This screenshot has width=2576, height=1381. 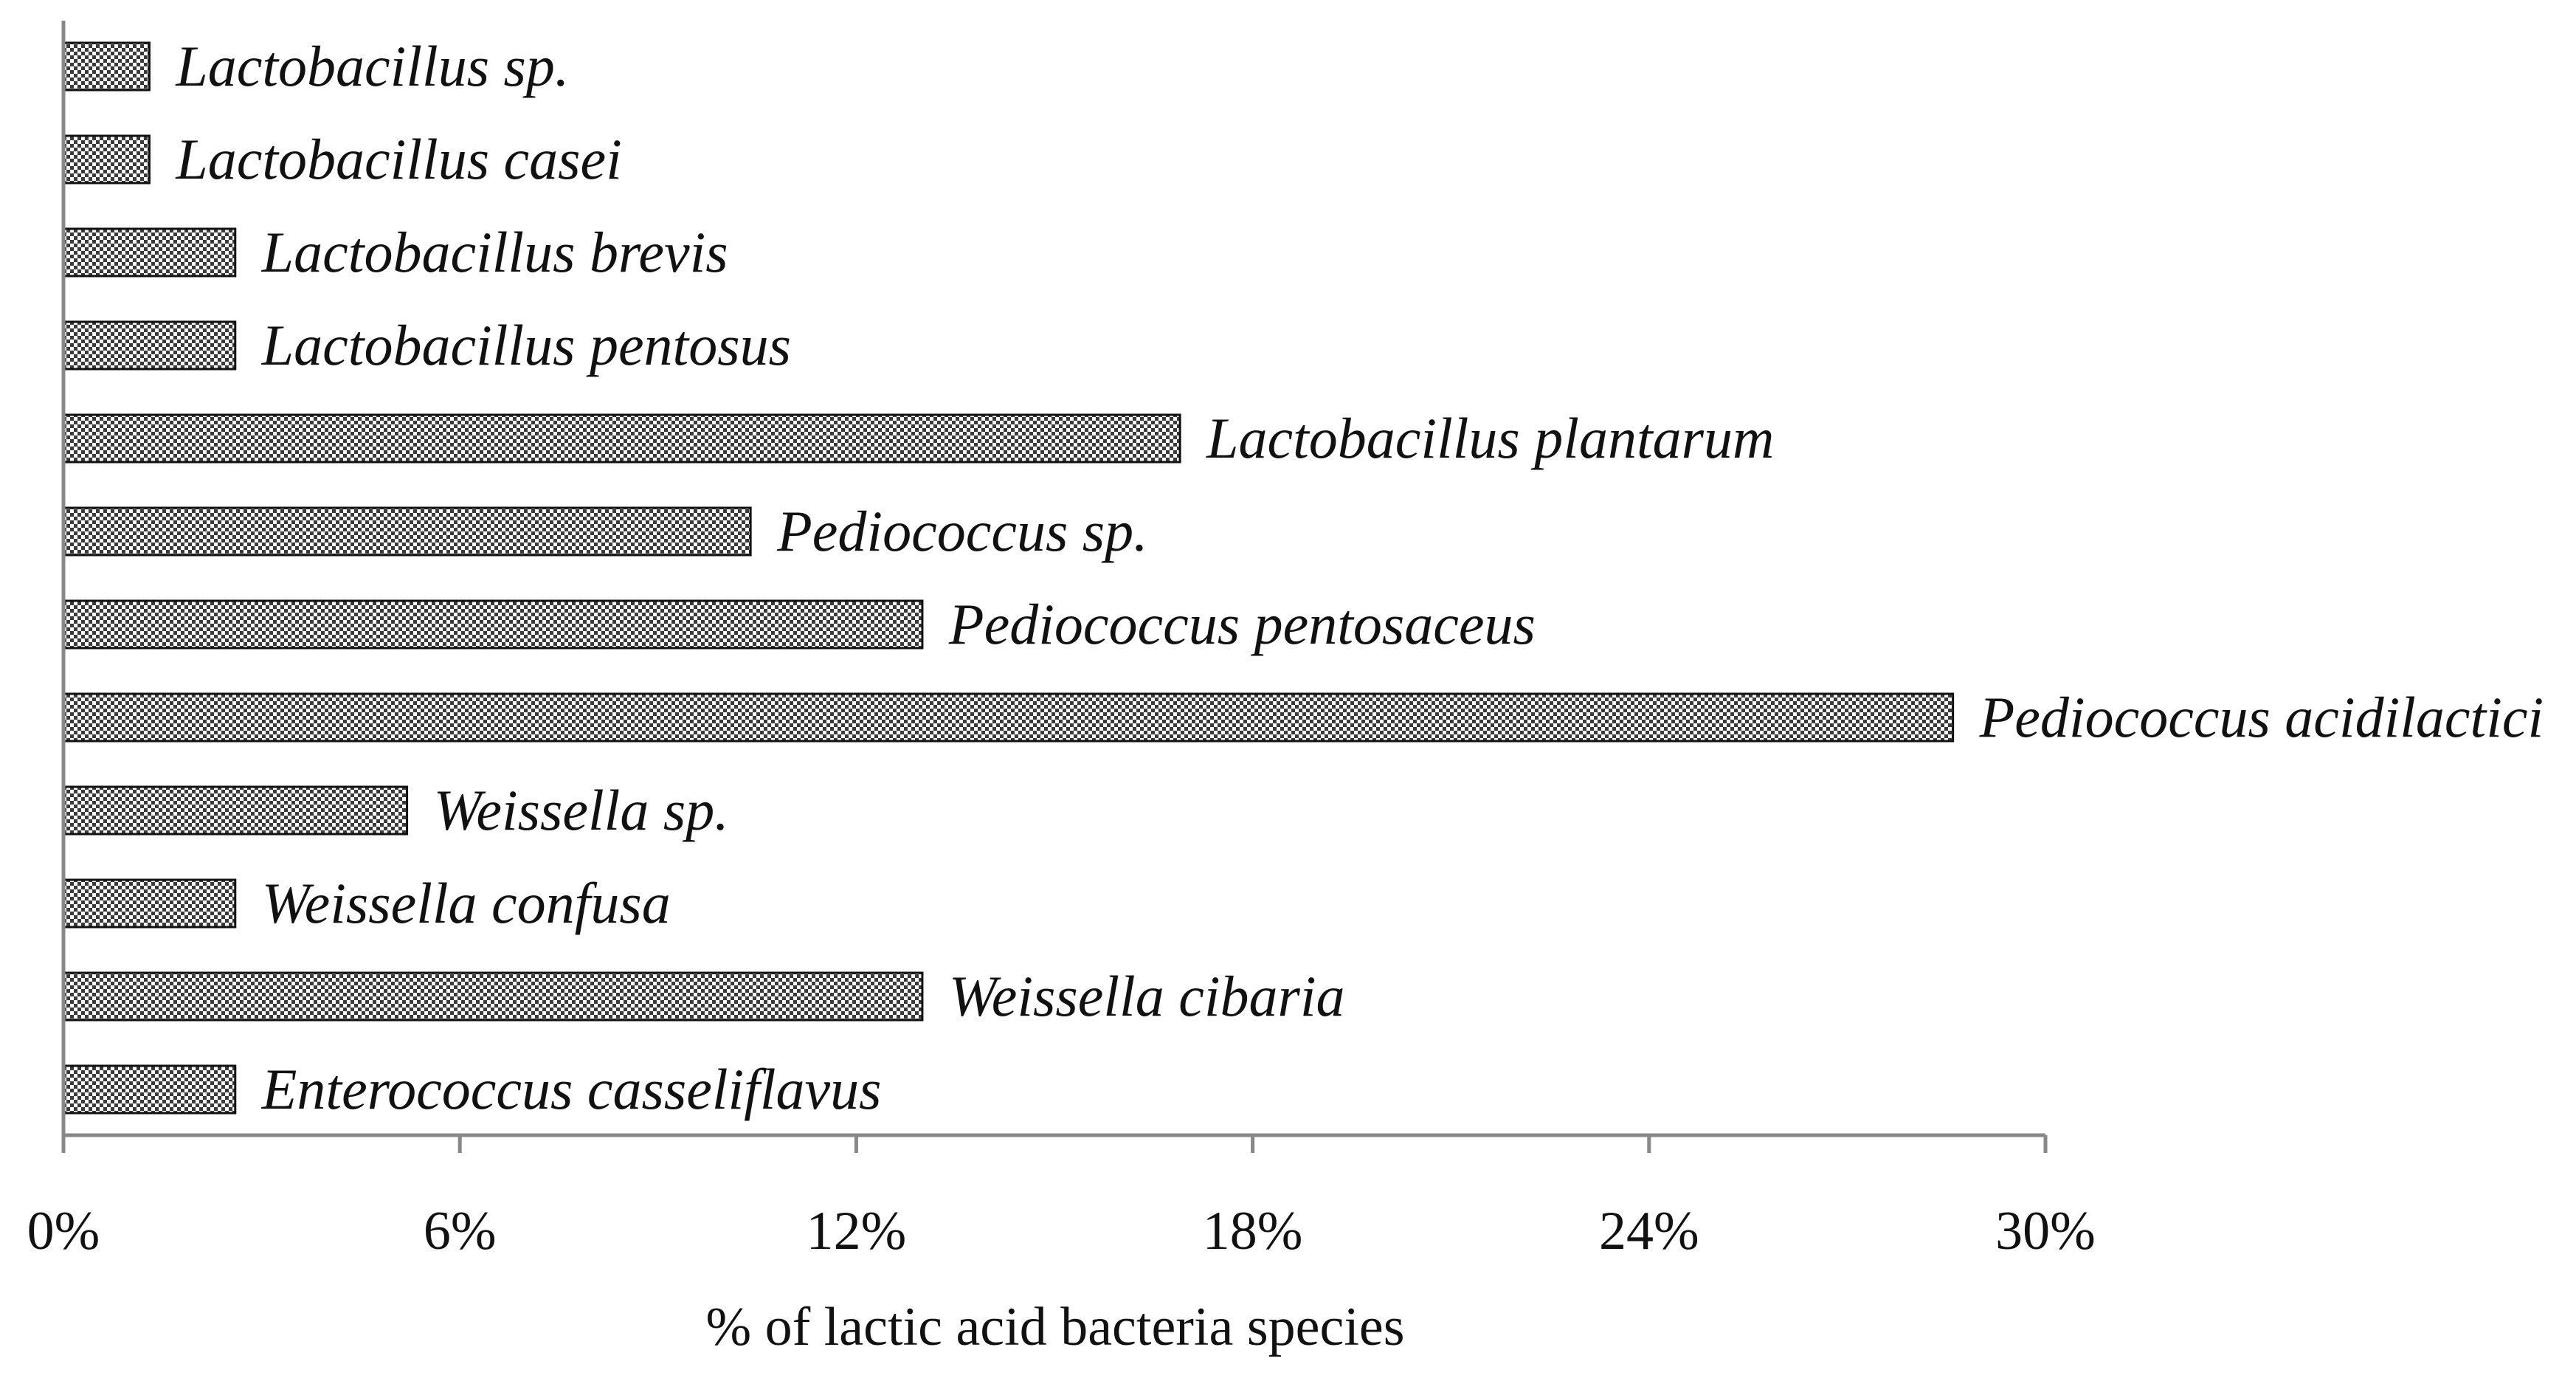 What do you see at coordinates (1242, 624) in the screenshot?
I see `bar-label: Pediococcus pentosaceus` at bounding box center [1242, 624].